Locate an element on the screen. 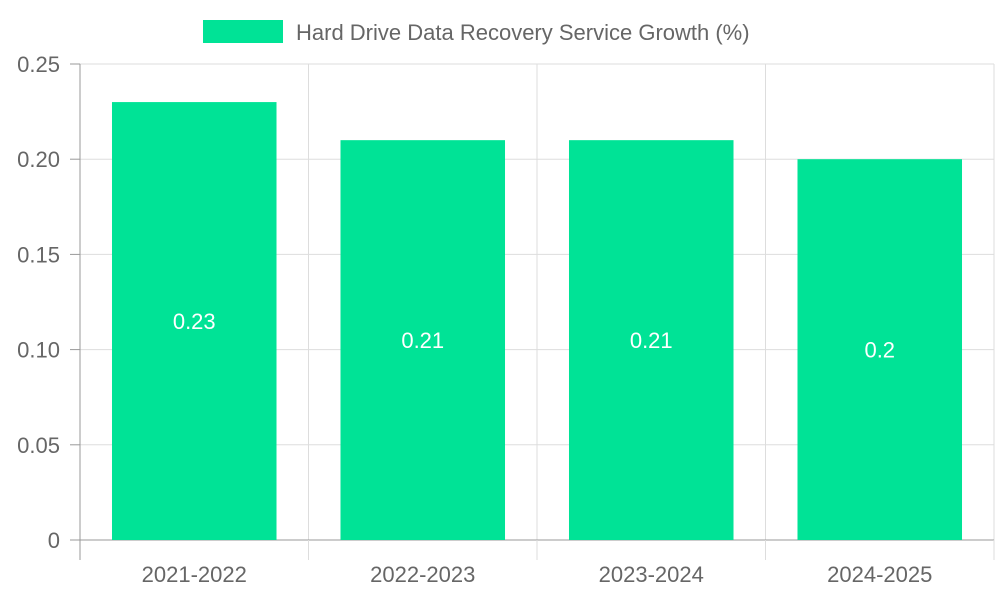  bar-value-label: 0.23 is located at coordinates (194, 321).